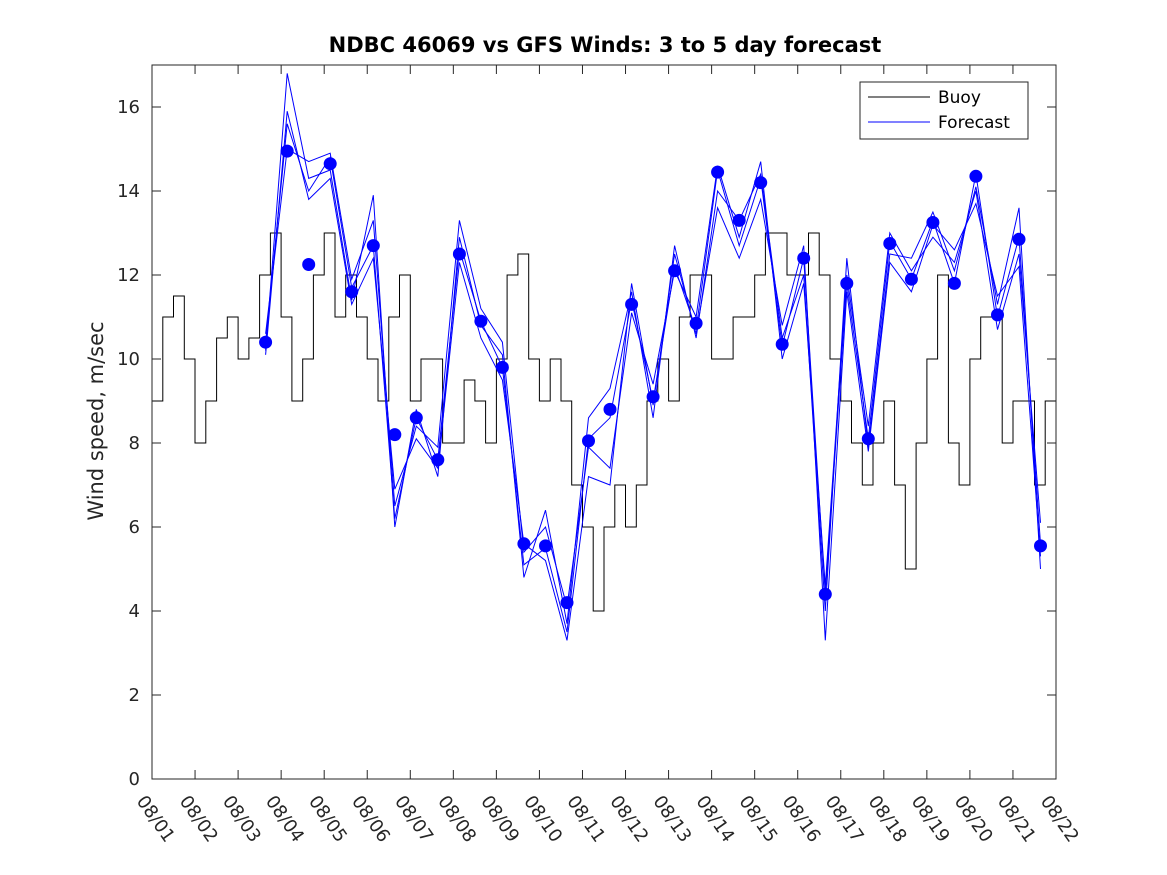  Describe the element at coordinates (134, 779) in the screenshot. I see `y-tick-label: 0` at that location.